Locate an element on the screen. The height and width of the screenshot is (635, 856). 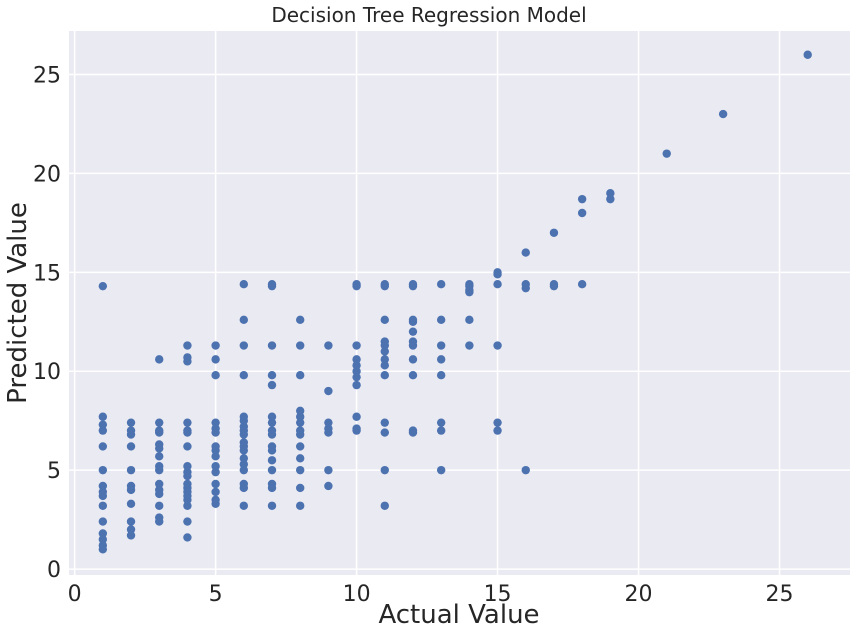
y-tick-label: 20 is located at coordinates (47, 174).